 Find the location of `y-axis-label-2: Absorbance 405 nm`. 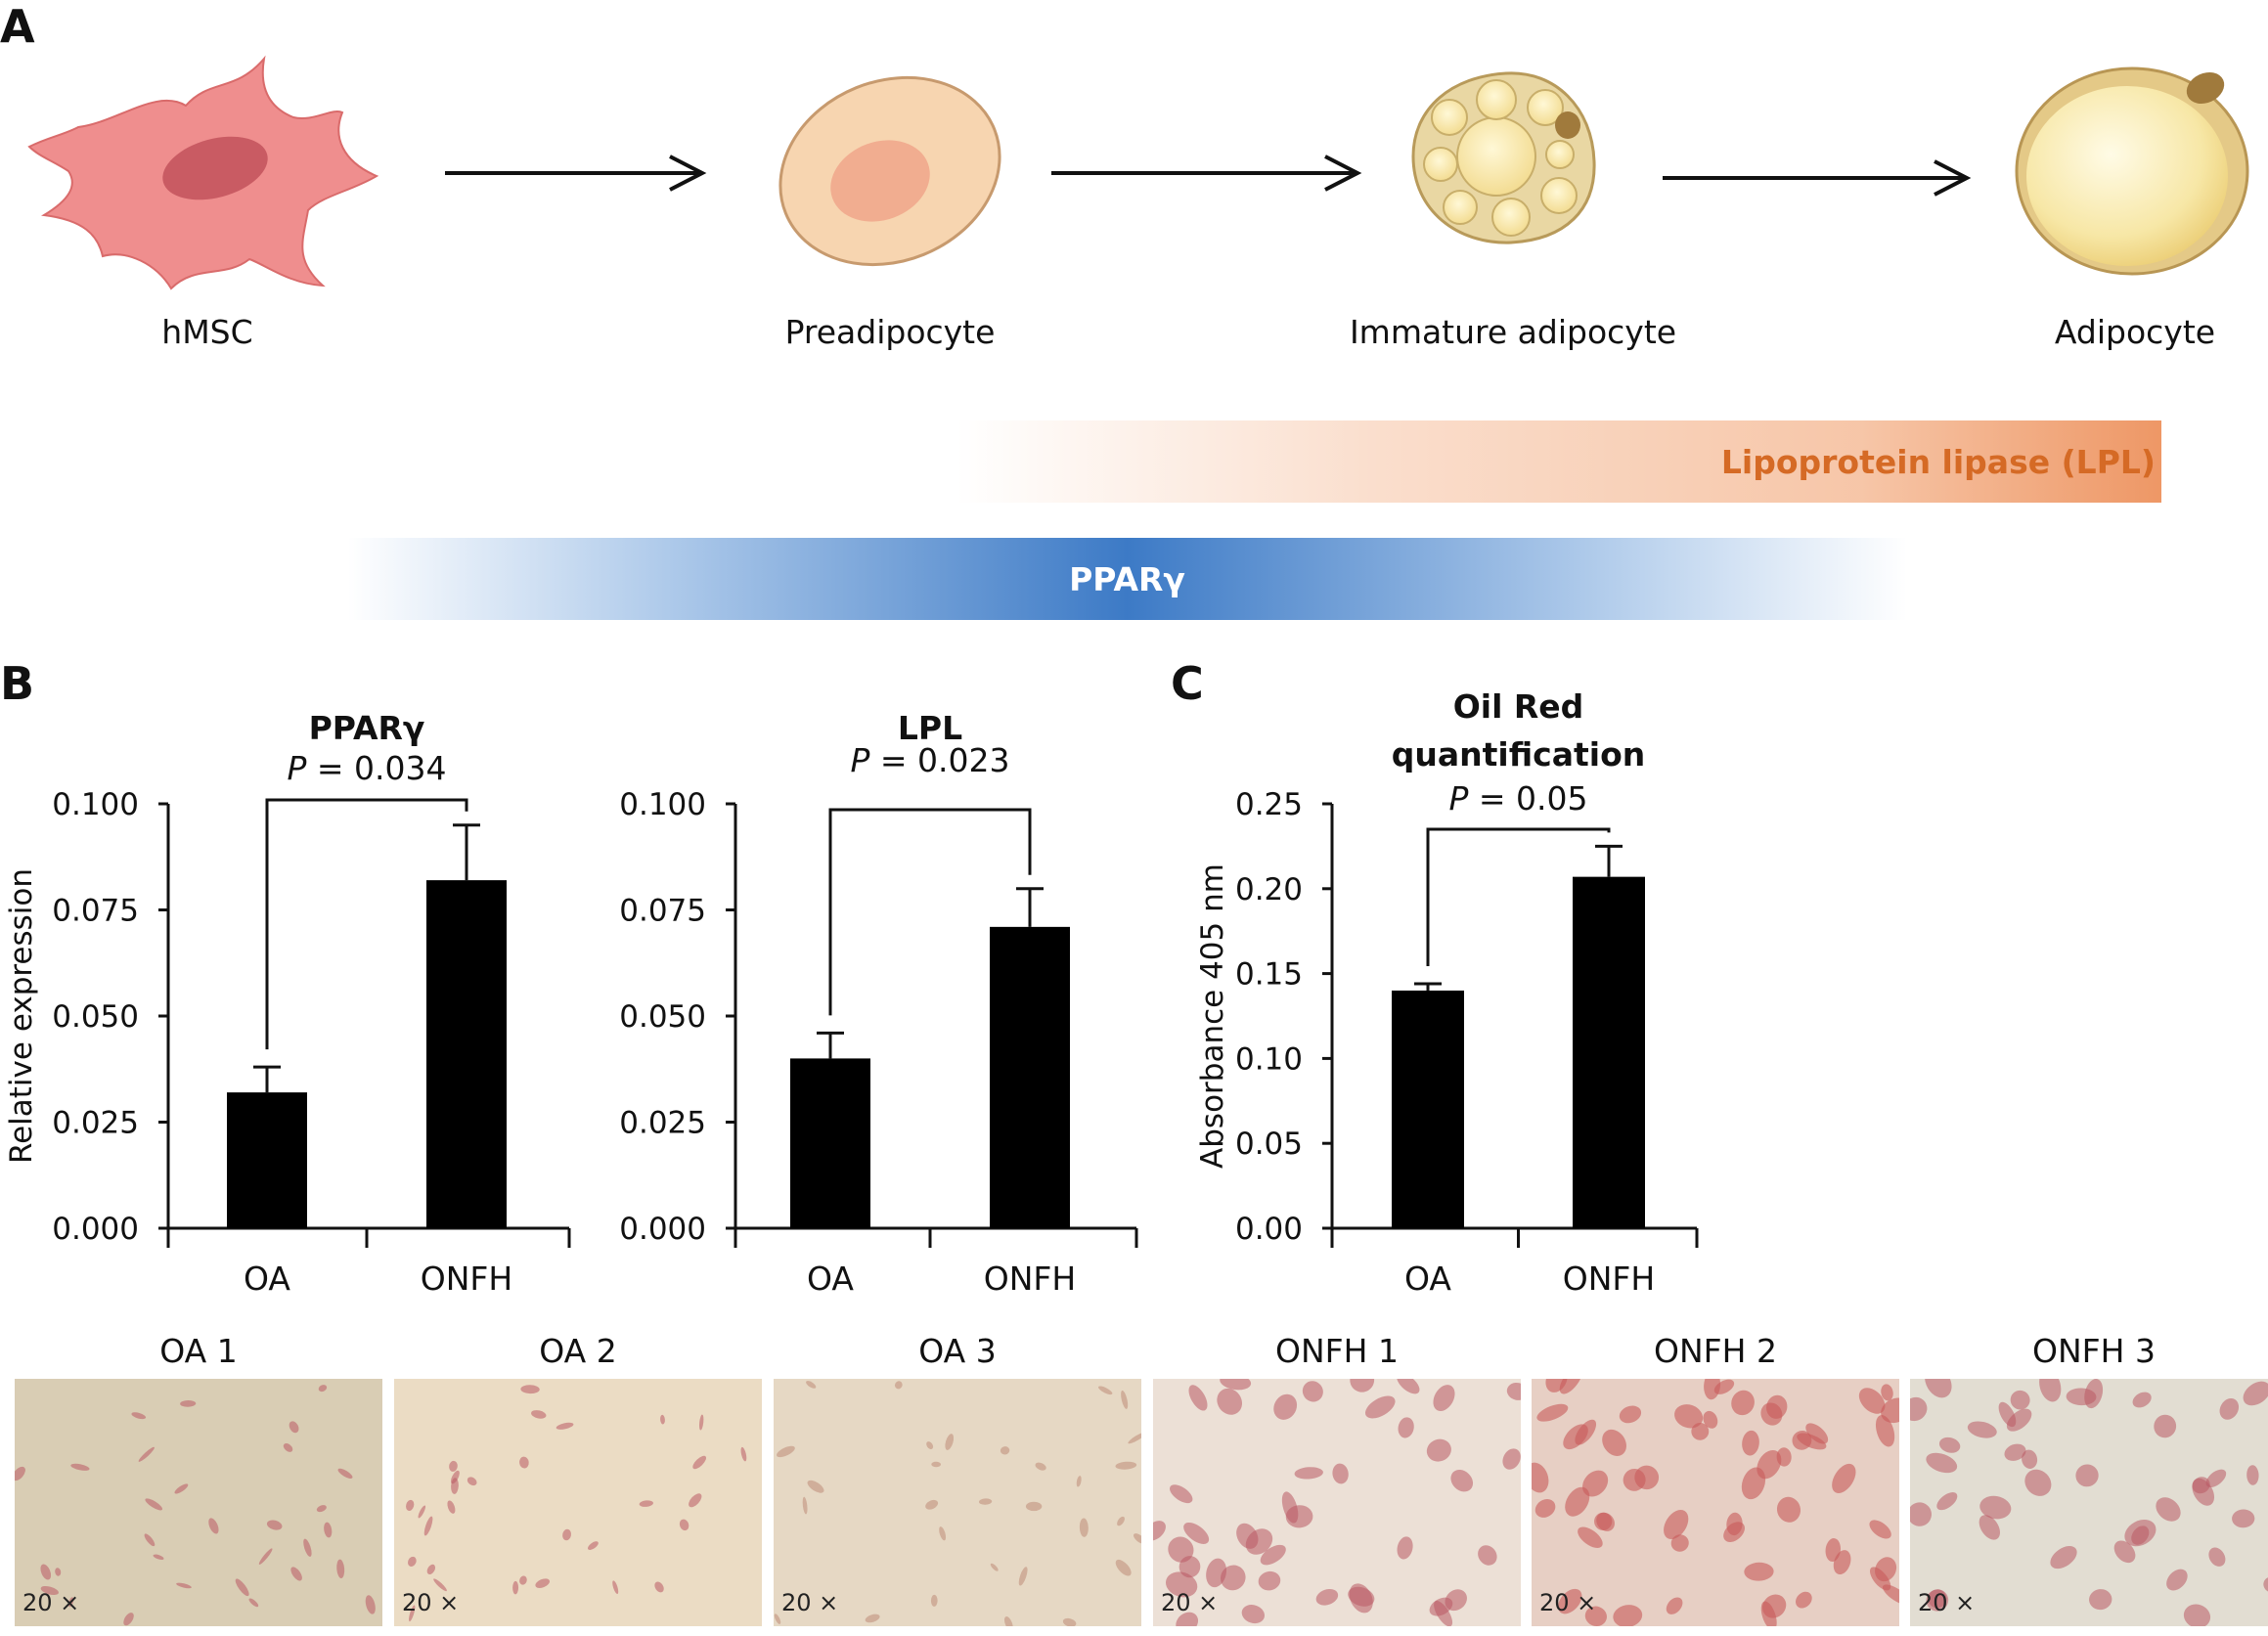

y-axis-label-2: Absorbance 405 nm is located at coordinates (1212, 1016).